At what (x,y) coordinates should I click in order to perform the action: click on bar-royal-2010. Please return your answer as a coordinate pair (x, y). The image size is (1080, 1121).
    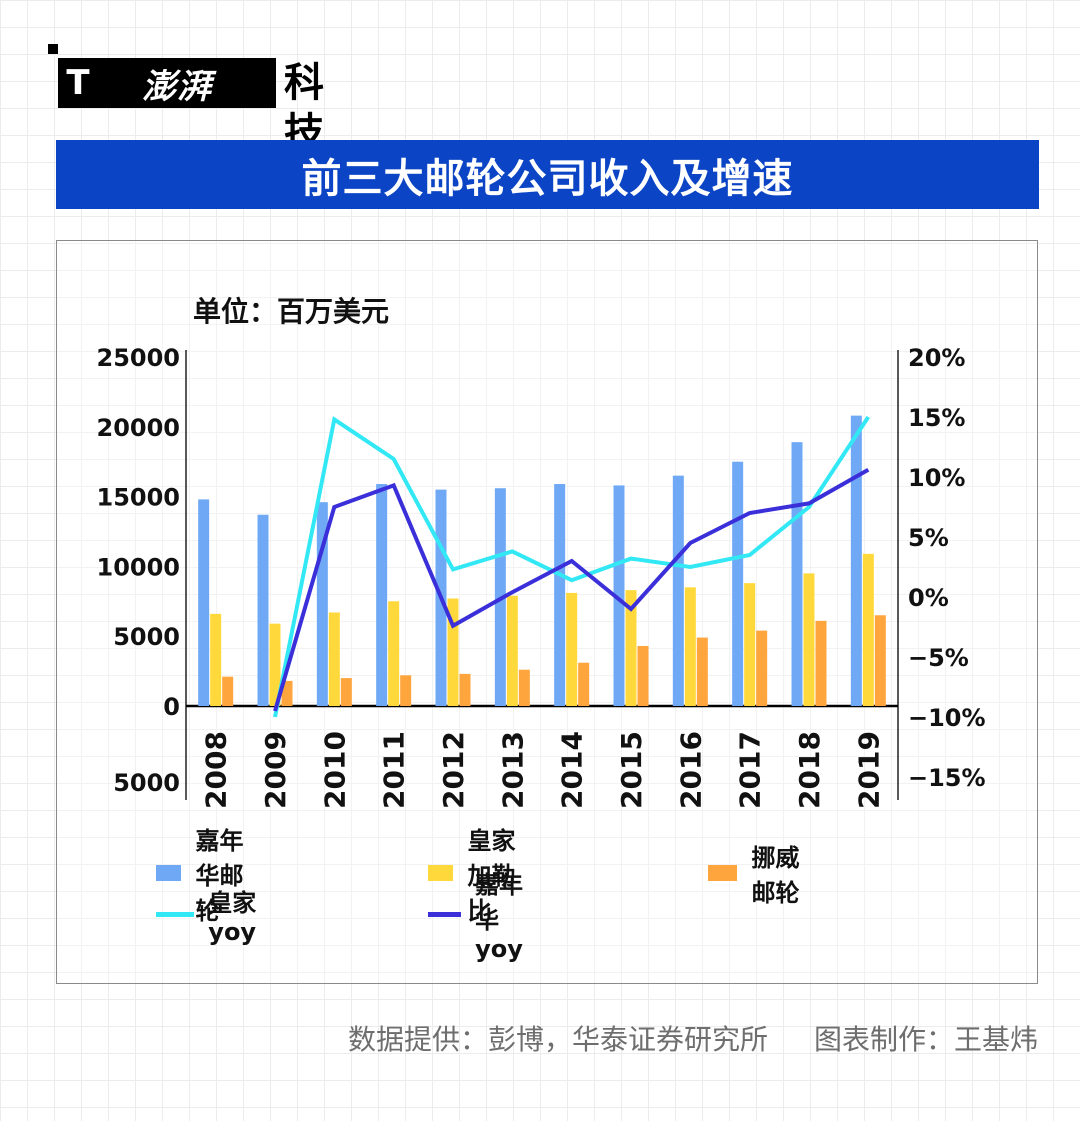
    Looking at the image, I should click on (334, 659).